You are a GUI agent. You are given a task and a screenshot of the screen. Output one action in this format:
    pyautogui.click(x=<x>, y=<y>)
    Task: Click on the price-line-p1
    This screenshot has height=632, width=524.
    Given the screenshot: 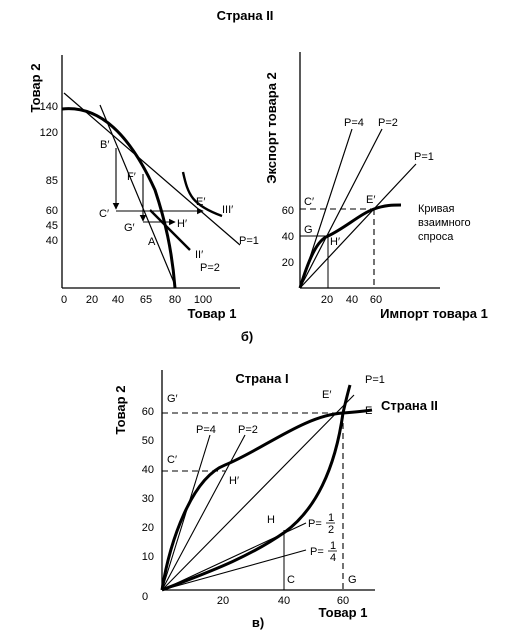 What is the action you would take?
    pyautogui.click(x=152, y=169)
    